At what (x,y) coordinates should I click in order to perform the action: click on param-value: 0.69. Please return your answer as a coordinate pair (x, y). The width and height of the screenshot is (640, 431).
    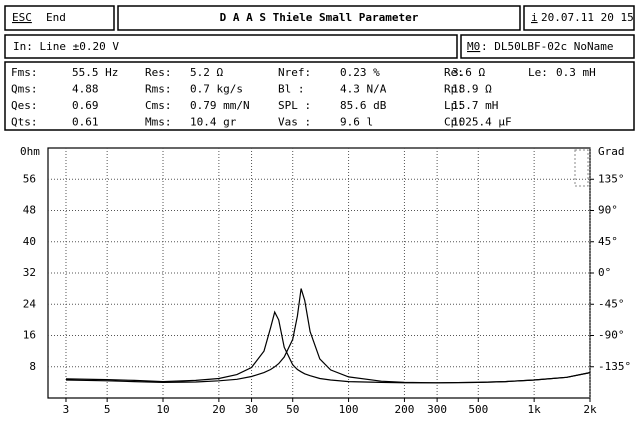
    Looking at the image, I should click on (85, 105).